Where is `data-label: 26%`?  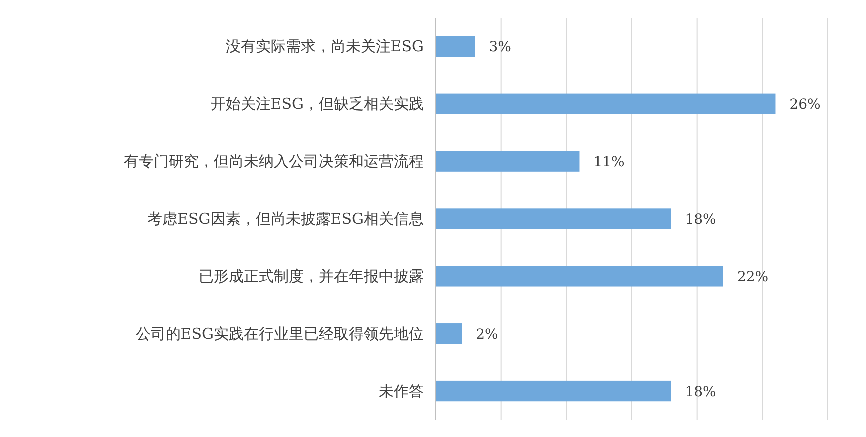
data-label: 26% is located at coordinates (805, 105).